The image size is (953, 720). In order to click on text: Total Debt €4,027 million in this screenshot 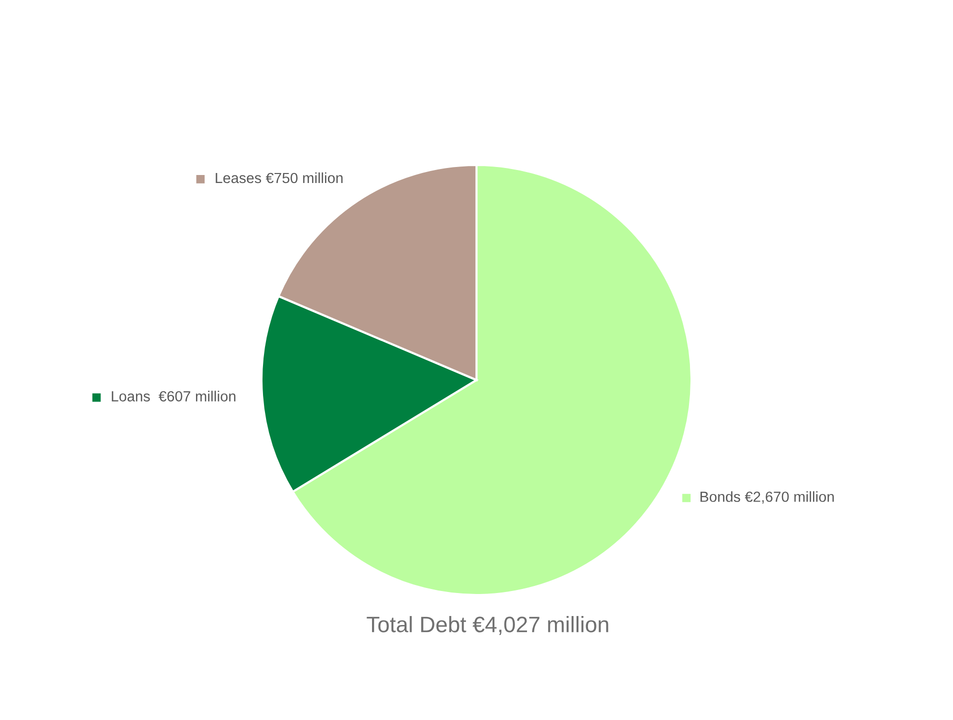, I will do `click(487, 625)`.